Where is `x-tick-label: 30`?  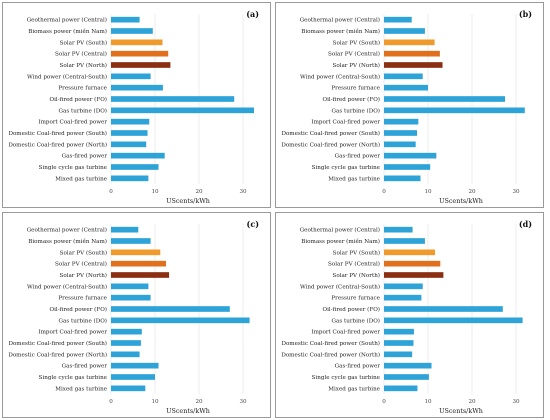 x-tick-label: 30 is located at coordinates (243, 192).